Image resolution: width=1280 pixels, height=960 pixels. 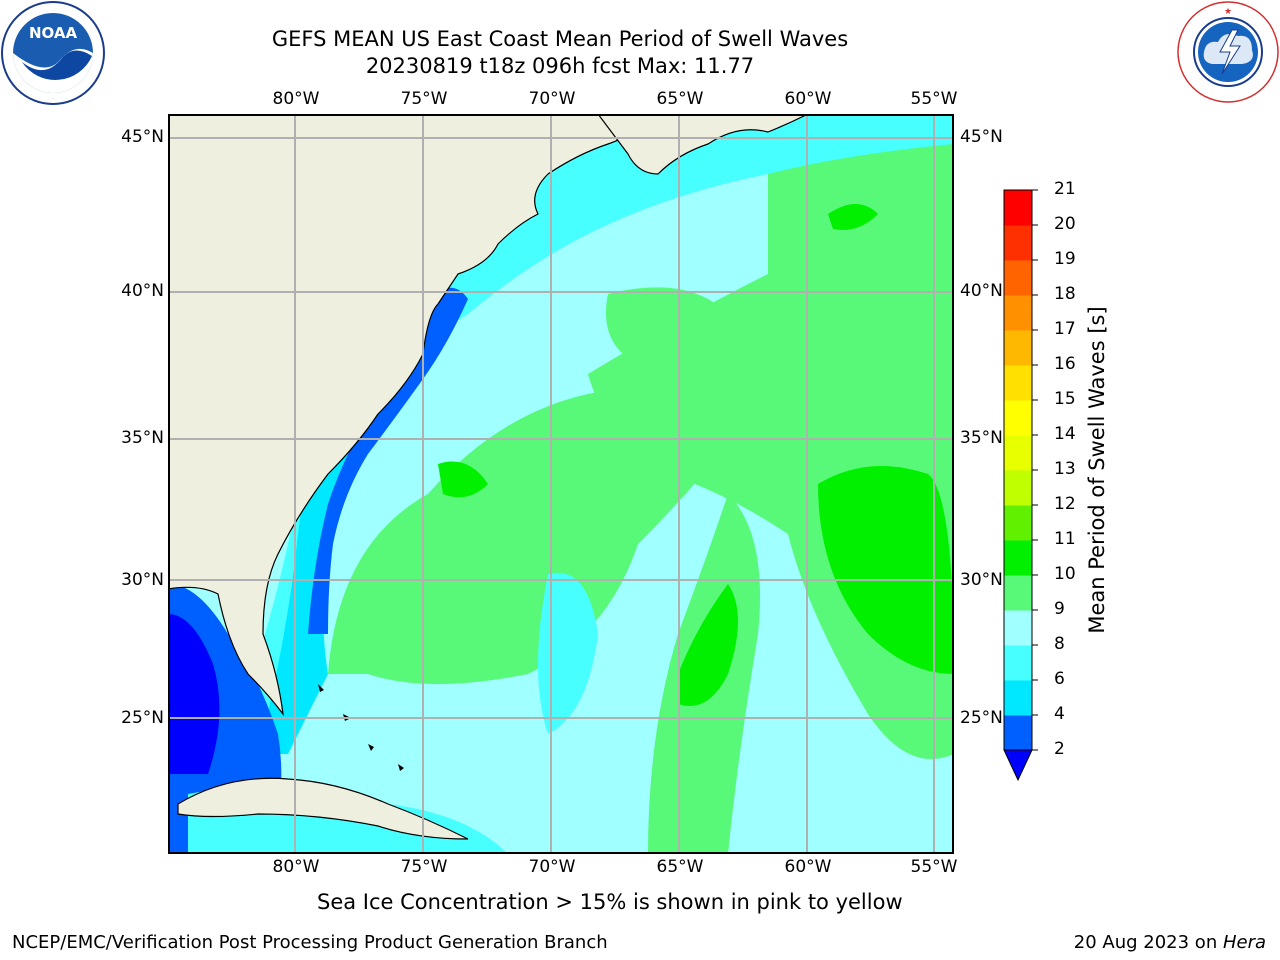 I want to click on lat-label-left: 25°N, so click(x=142, y=718).